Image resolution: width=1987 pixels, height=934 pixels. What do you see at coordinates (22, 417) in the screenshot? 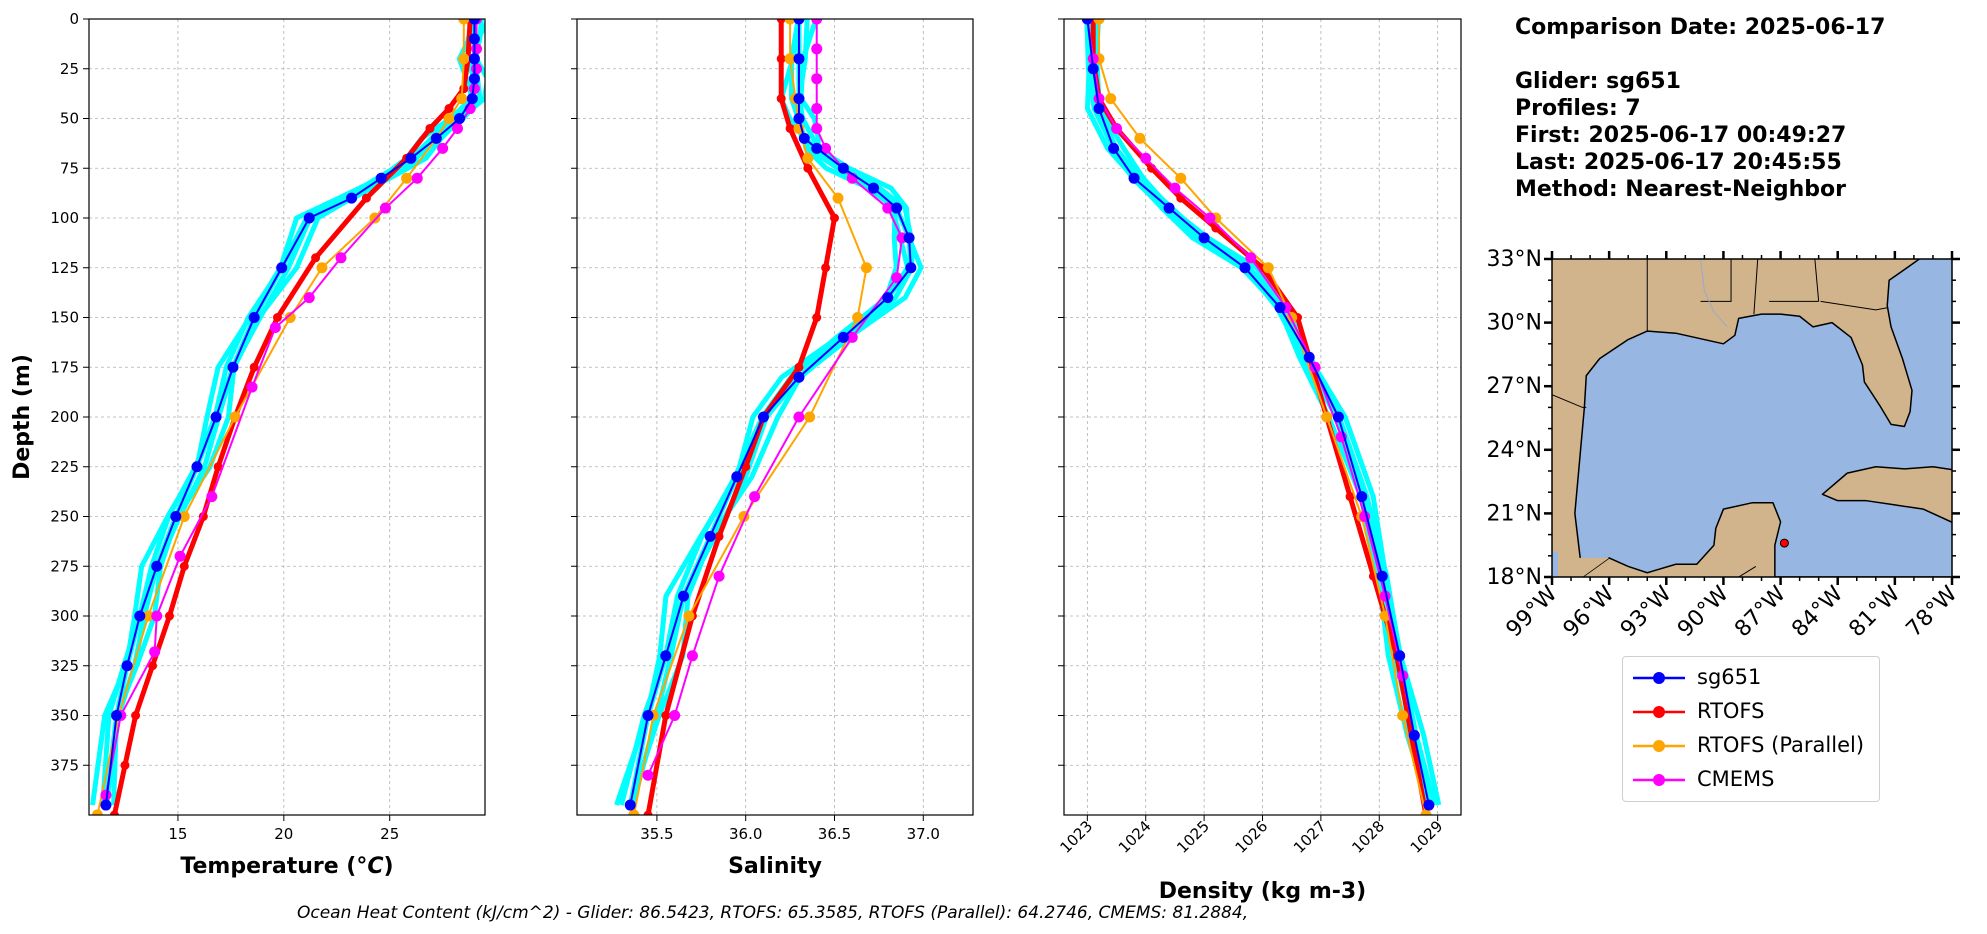
I see `y-axis-label: Depth (m)` at bounding box center [22, 417].